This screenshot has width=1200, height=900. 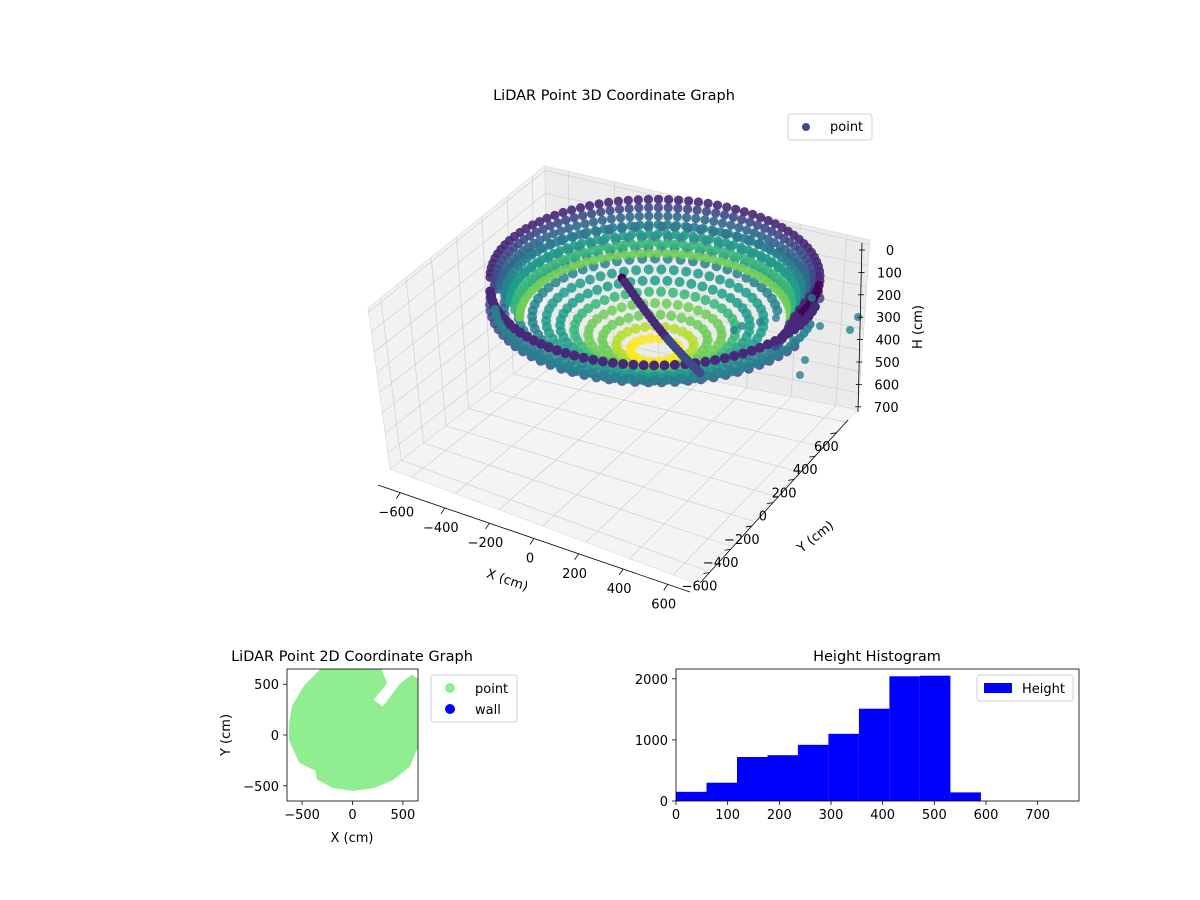 What do you see at coordinates (507, 581) in the screenshot?
I see `x-axis-label-3d: X (cm)` at bounding box center [507, 581].